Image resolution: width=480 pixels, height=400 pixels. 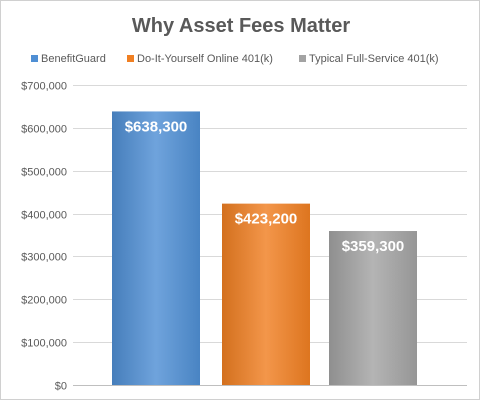 I want to click on data-label: $638,300, so click(x=156, y=126).